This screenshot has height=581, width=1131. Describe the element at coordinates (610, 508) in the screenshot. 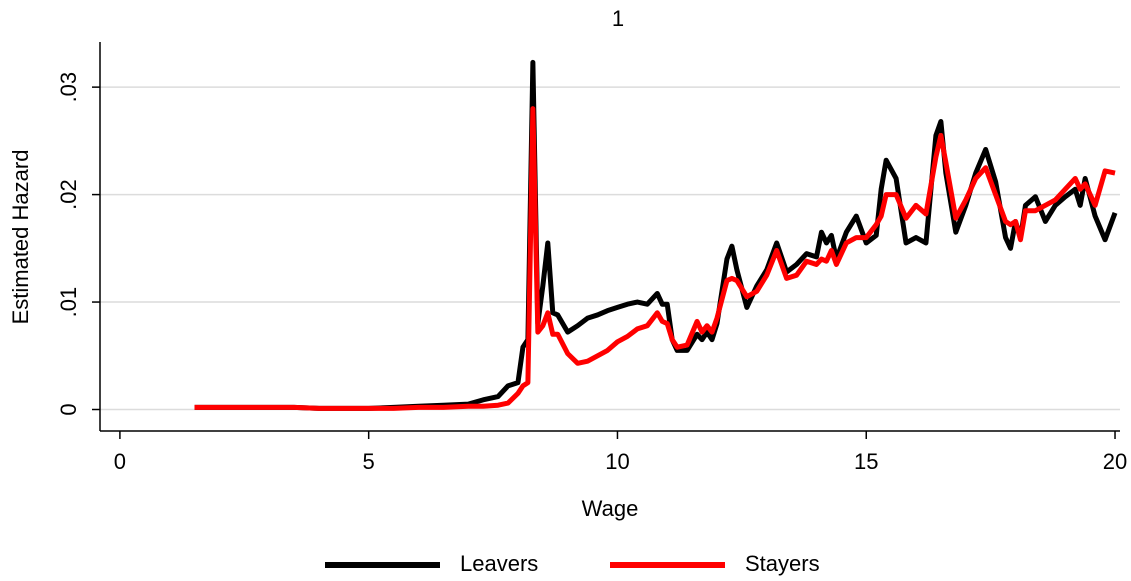

I see `x-axis-label: Wage` at that location.